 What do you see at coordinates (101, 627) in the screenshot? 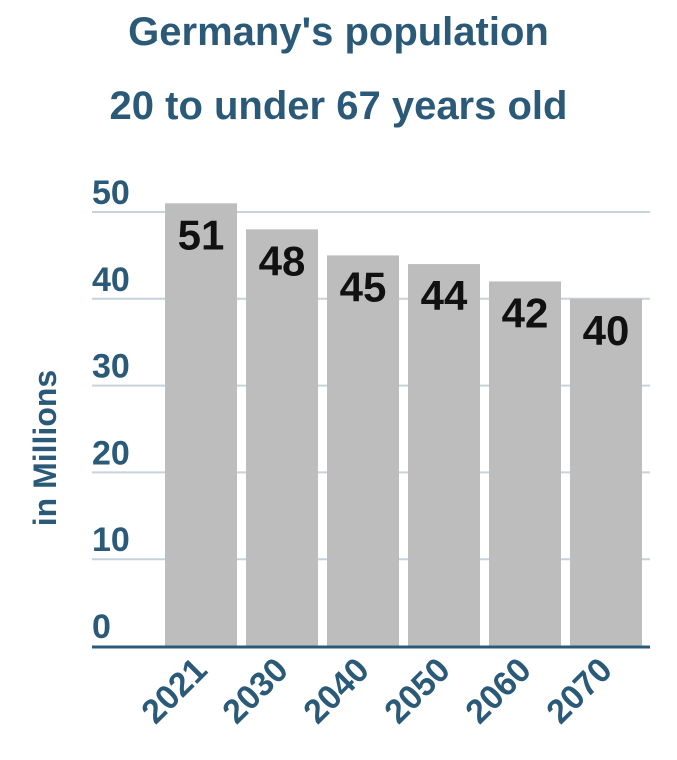
I see `y-tick-label: 0` at bounding box center [101, 627].